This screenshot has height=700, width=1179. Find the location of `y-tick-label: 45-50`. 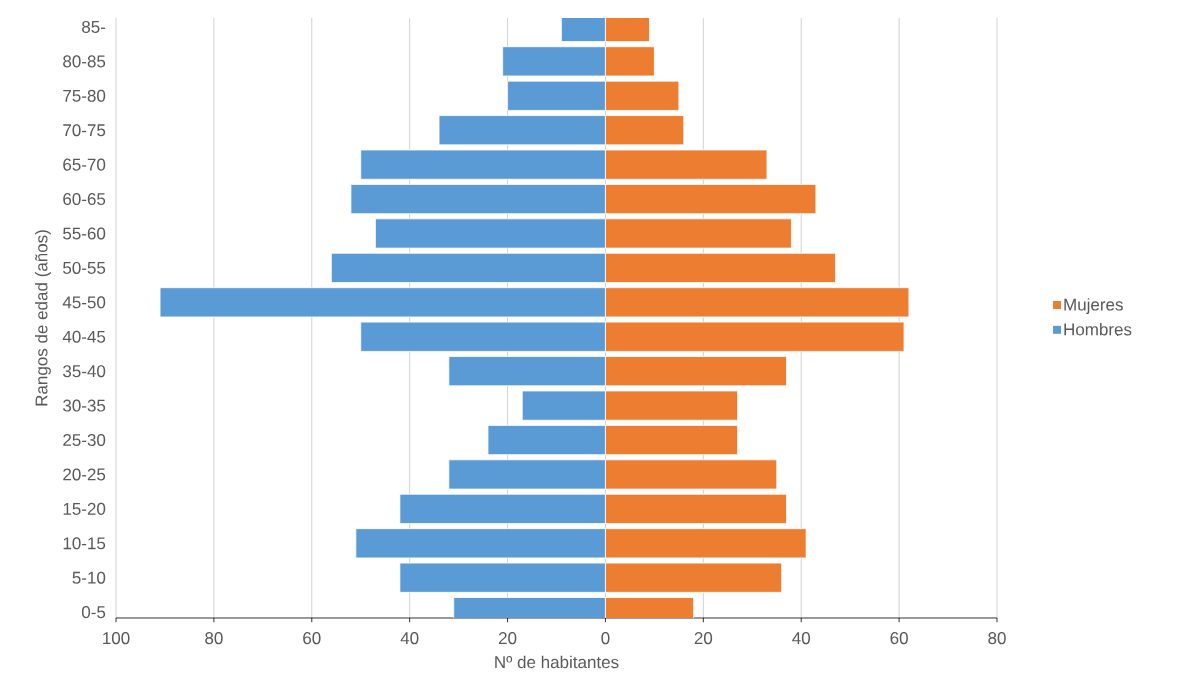

y-tick-label: 45-50 is located at coordinates (84, 302).